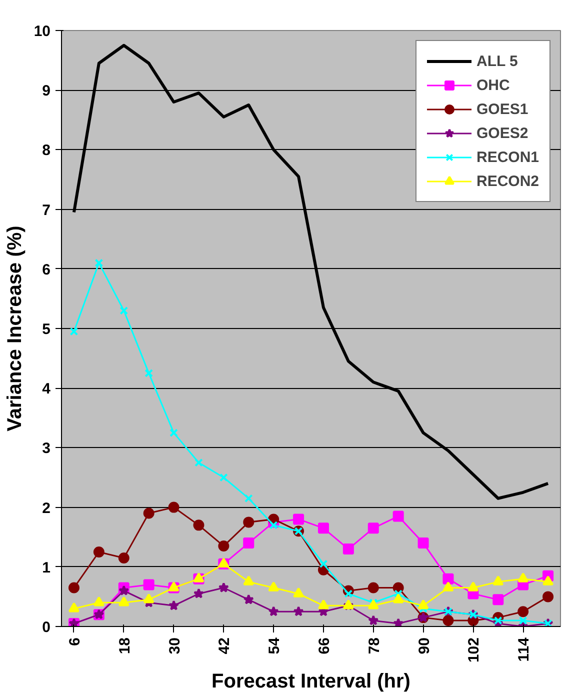 This screenshot has width=585, height=700. Describe the element at coordinates (42, 31) in the screenshot. I see `y-tick-label: 10` at that location.